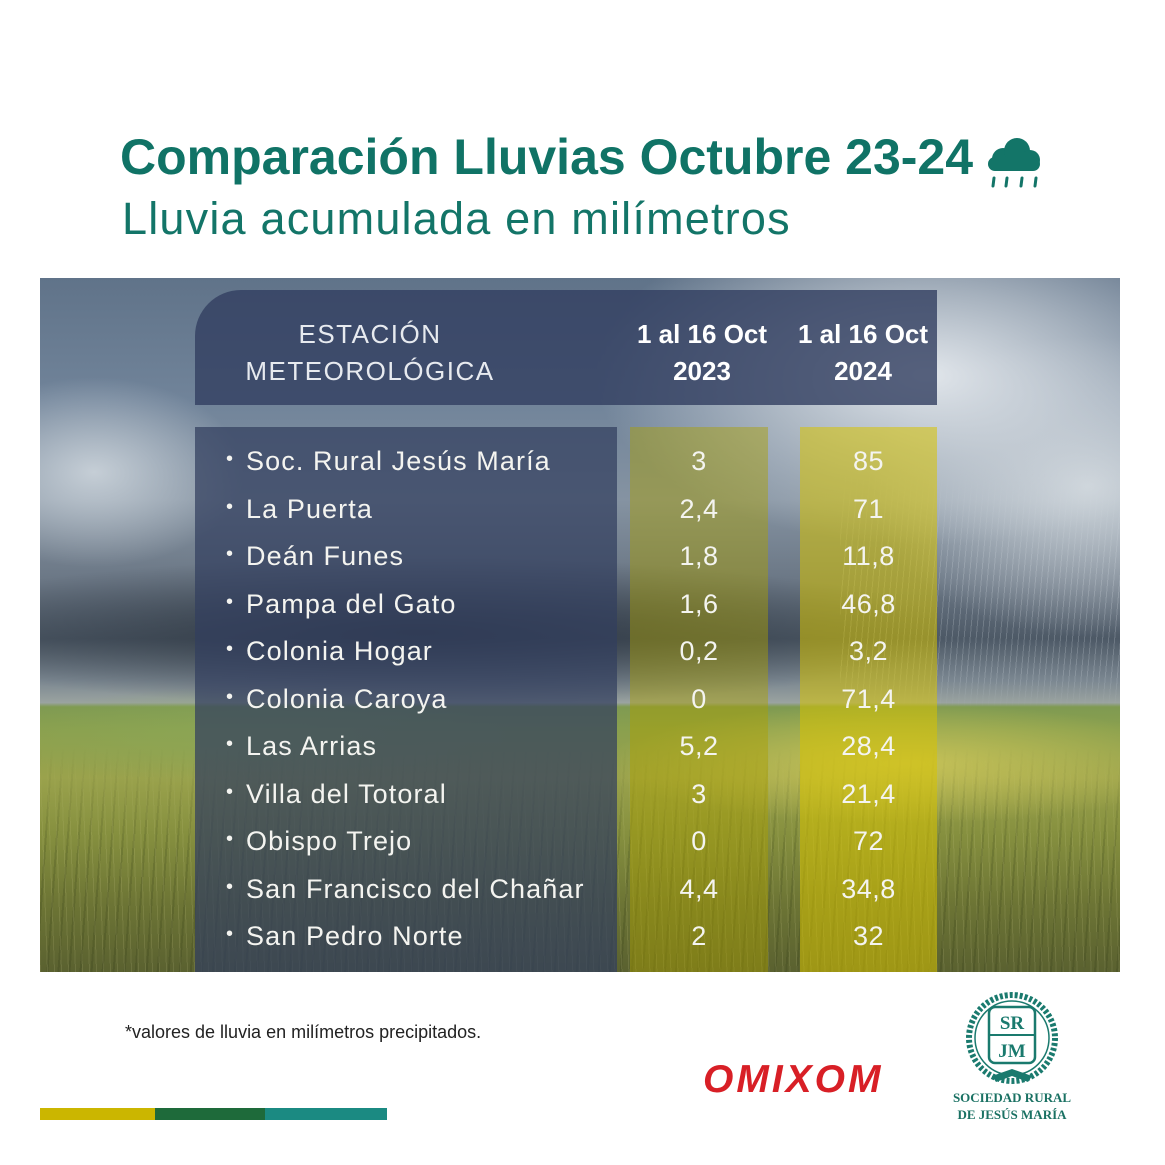 This screenshot has width=1165, height=1165. Describe the element at coordinates (699, 936) in the screenshot. I see `rainfall-2023-value: 2` at that location.